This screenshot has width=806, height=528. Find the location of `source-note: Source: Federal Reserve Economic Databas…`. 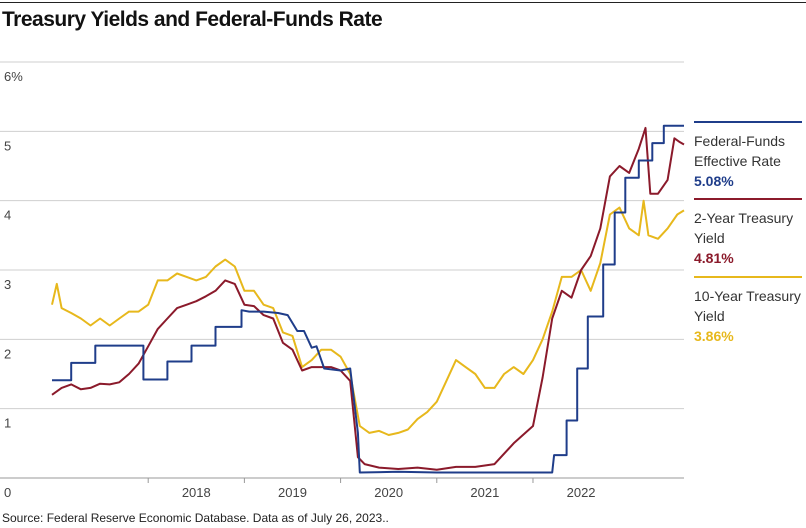

source-note: Source: Federal Reserve Economic Databas… is located at coordinates (195, 518).